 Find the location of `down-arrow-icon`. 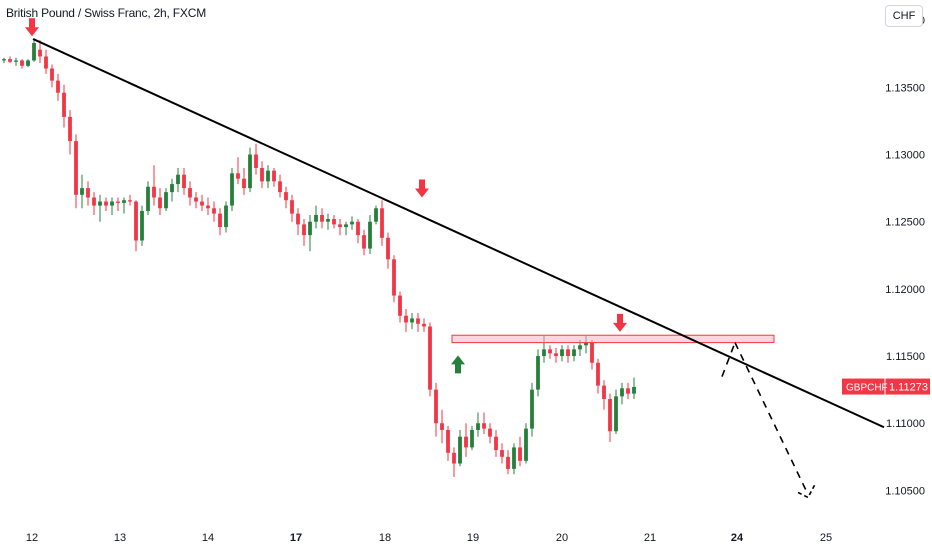

down-arrow-icon is located at coordinates (620, 322).